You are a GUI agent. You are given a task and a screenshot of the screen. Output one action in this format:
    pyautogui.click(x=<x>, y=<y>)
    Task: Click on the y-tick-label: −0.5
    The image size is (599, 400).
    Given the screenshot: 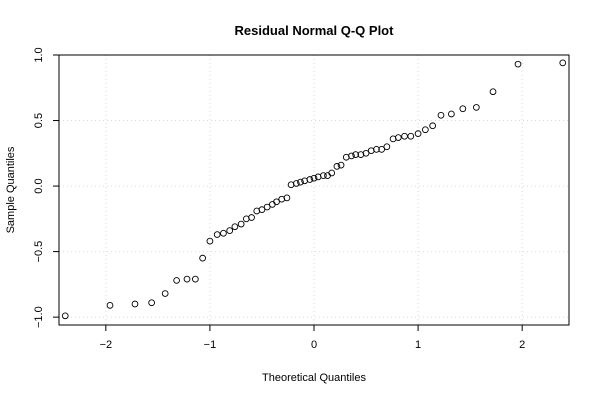 What is the action you would take?
    pyautogui.click(x=39, y=252)
    